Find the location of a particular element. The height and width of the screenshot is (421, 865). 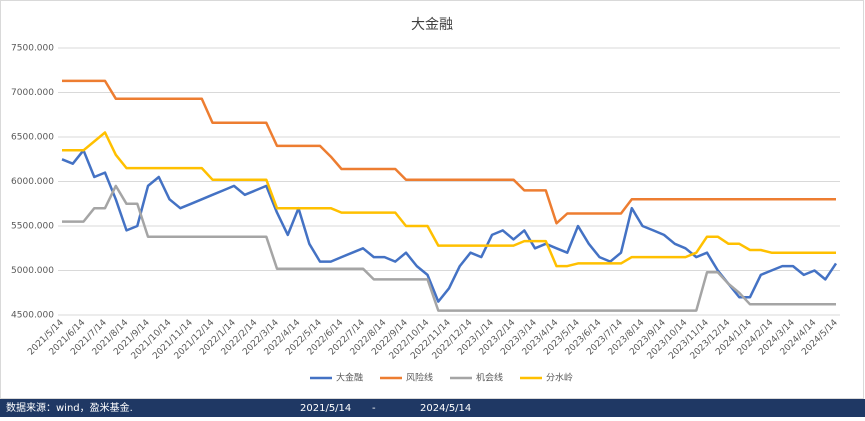

legend-label: 分水岭 is located at coordinates (559, 378).